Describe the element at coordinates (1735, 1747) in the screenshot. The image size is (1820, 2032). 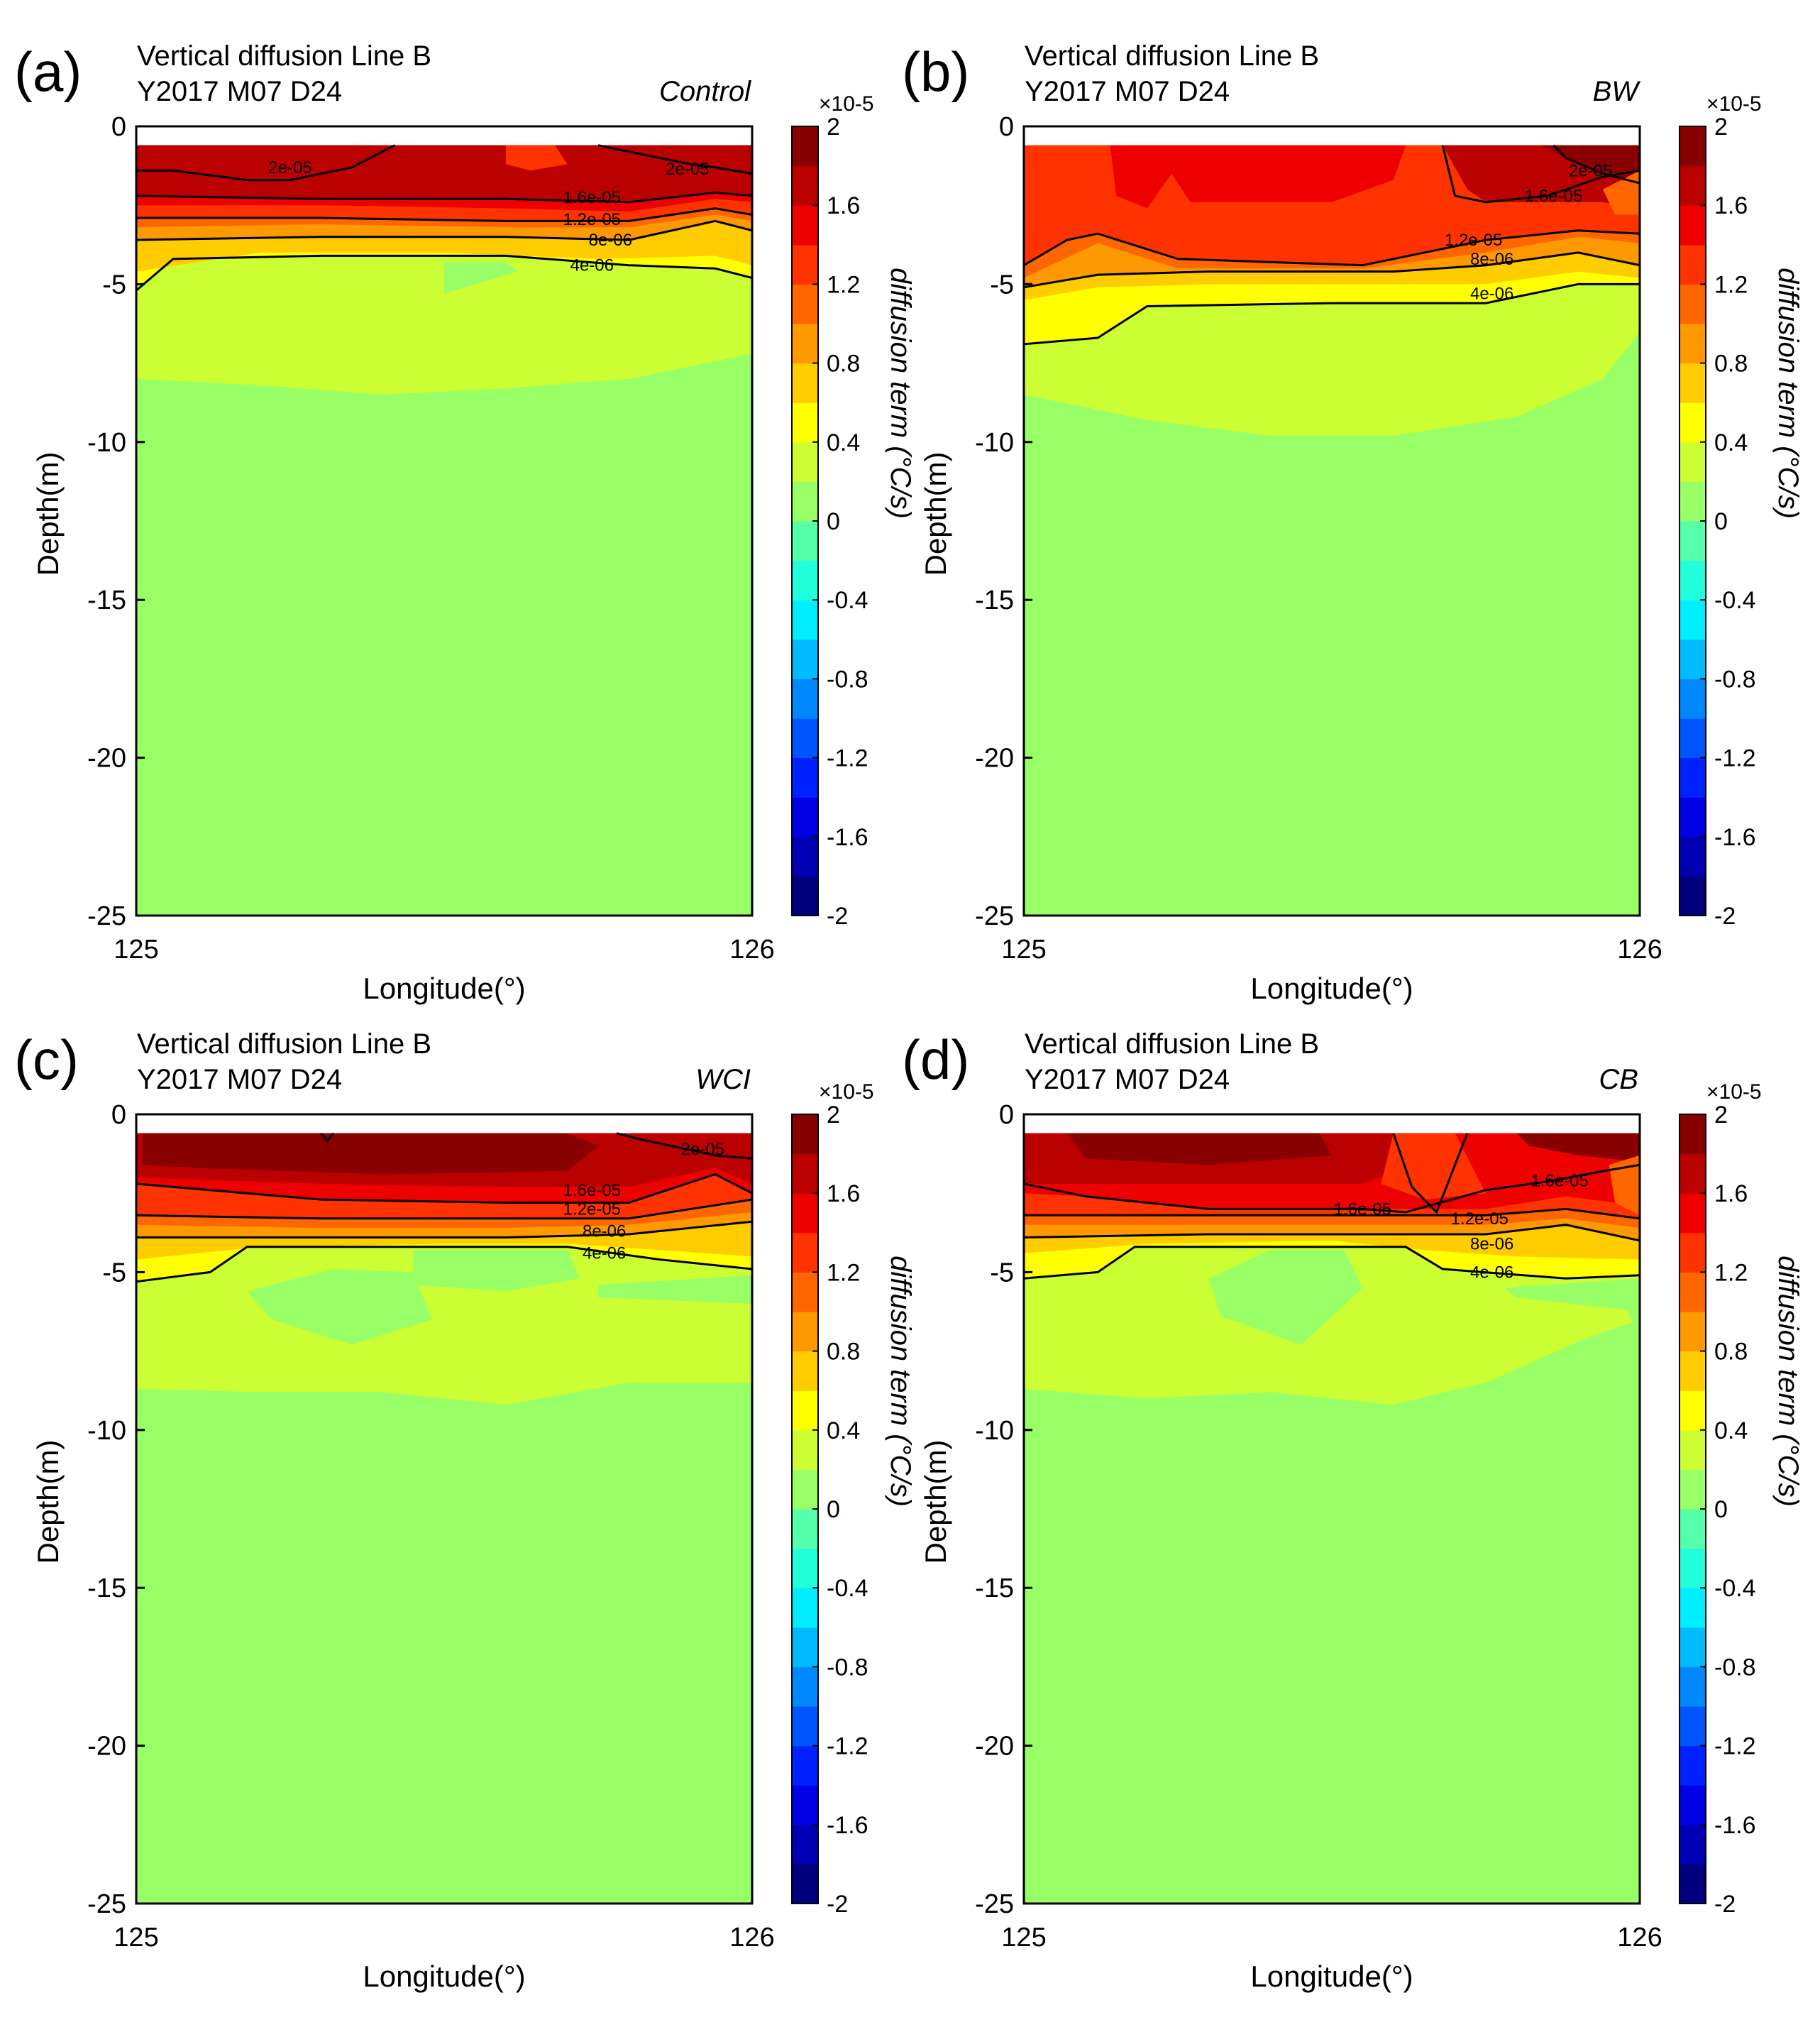
I see `colorbar-tick-label: -1.2` at that location.